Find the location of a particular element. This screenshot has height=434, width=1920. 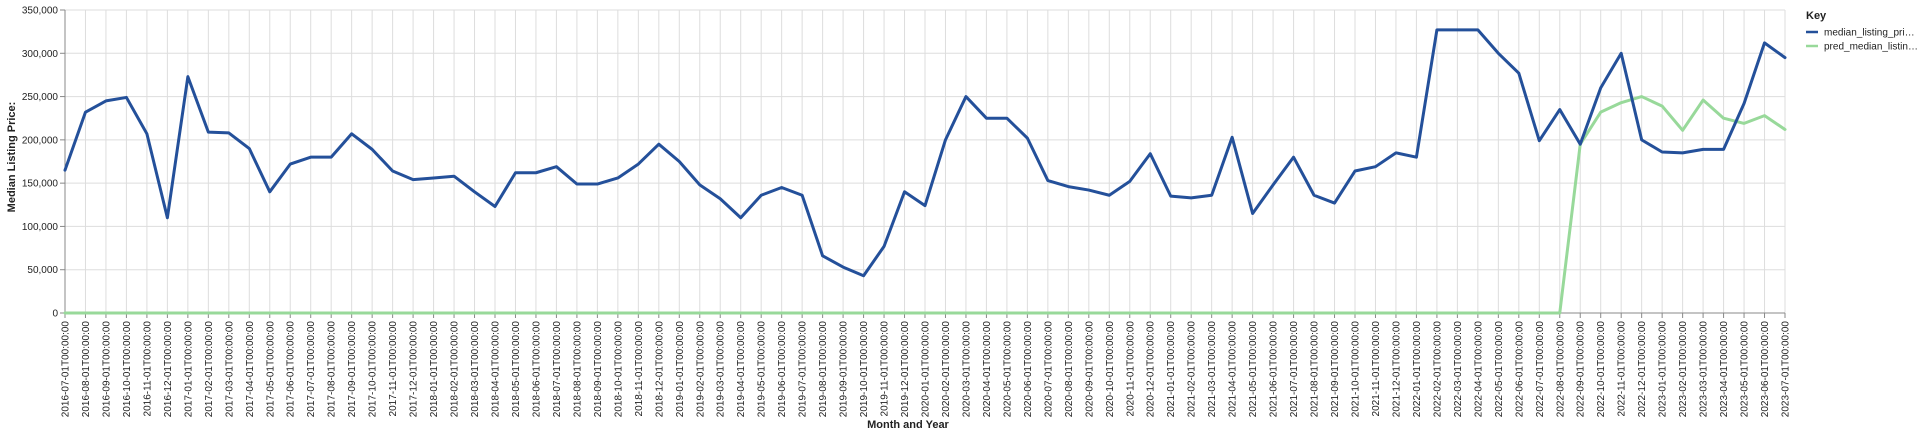

x-tick-label: 2023-05-01T00:00:00 is located at coordinates (1745, 369).